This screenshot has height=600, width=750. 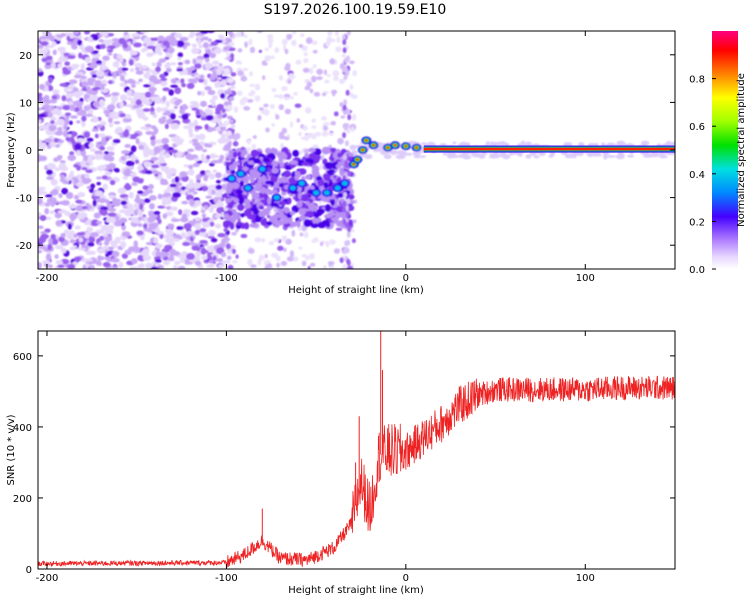 What do you see at coordinates (29, 570) in the screenshot?
I see `y-tick-label: 0` at bounding box center [29, 570].